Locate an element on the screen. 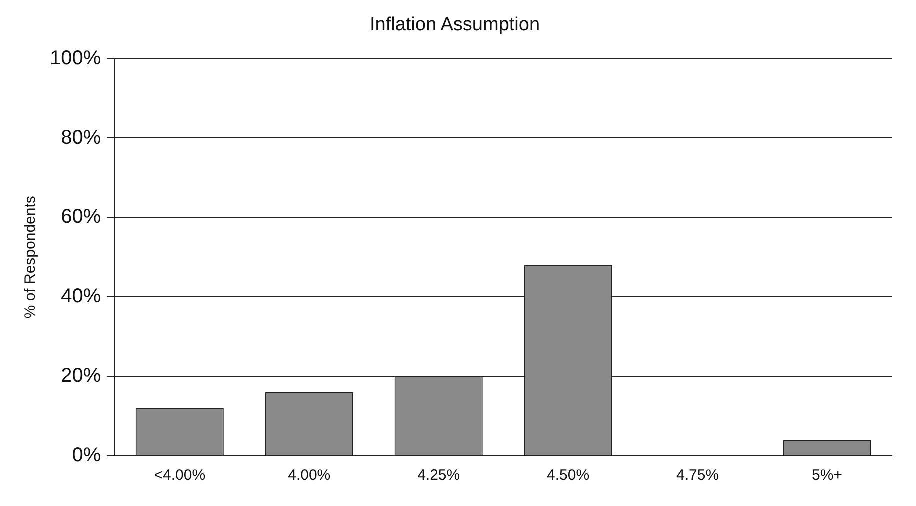  y-tick-label: 100% is located at coordinates (76, 58).